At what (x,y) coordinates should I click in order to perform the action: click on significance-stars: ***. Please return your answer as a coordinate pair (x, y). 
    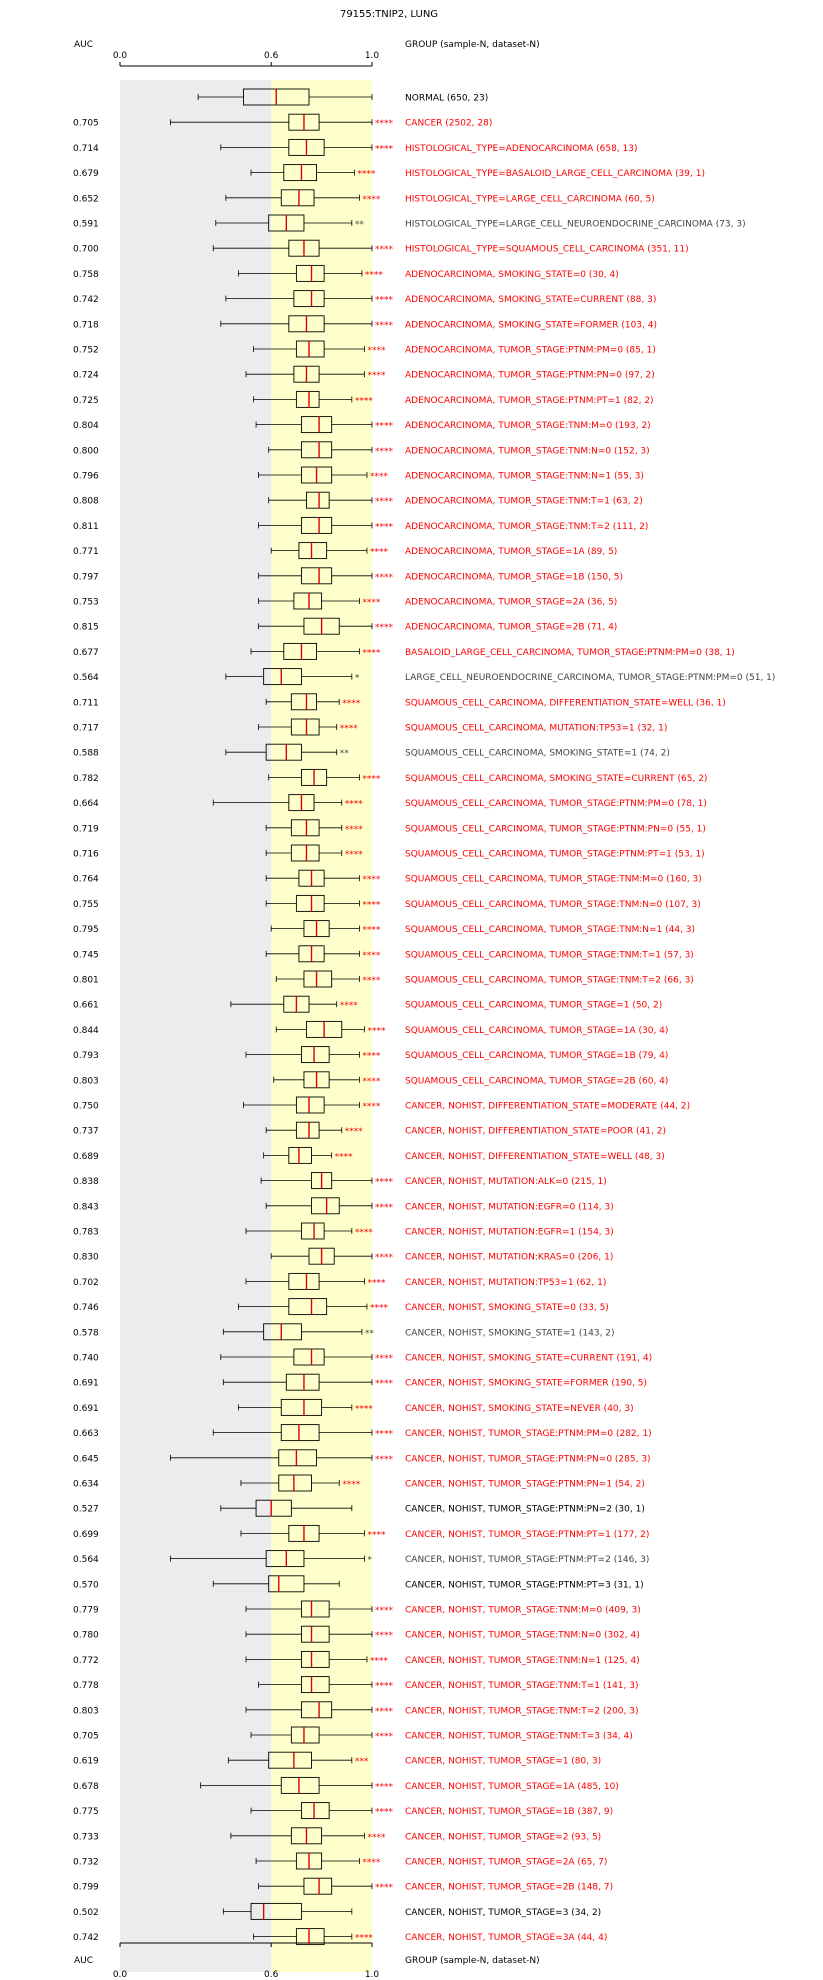
    Looking at the image, I should click on (362, 1762).